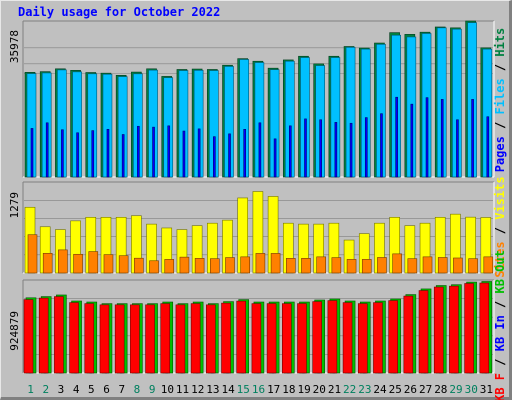  Describe the element at coordinates (121, 389) in the screenshot. I see `x-tick-label-day-7: 7` at that location.